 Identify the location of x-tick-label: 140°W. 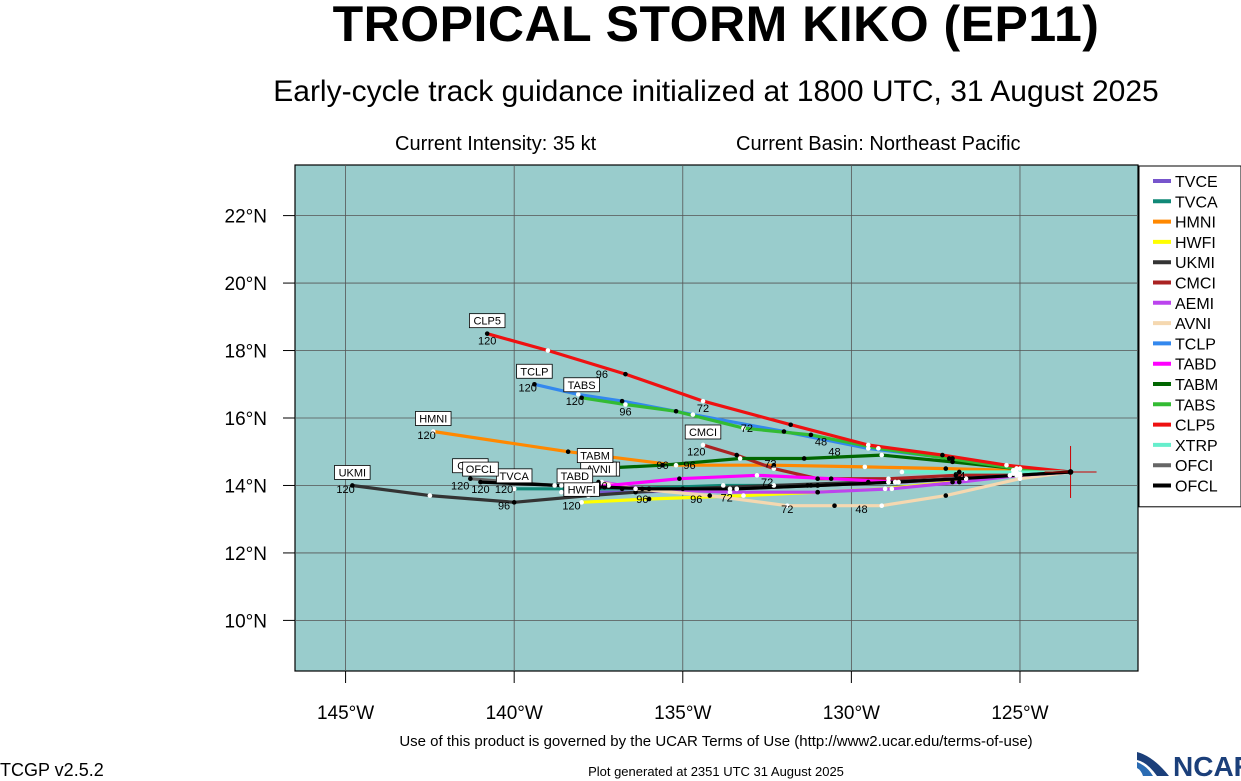
(514, 713).